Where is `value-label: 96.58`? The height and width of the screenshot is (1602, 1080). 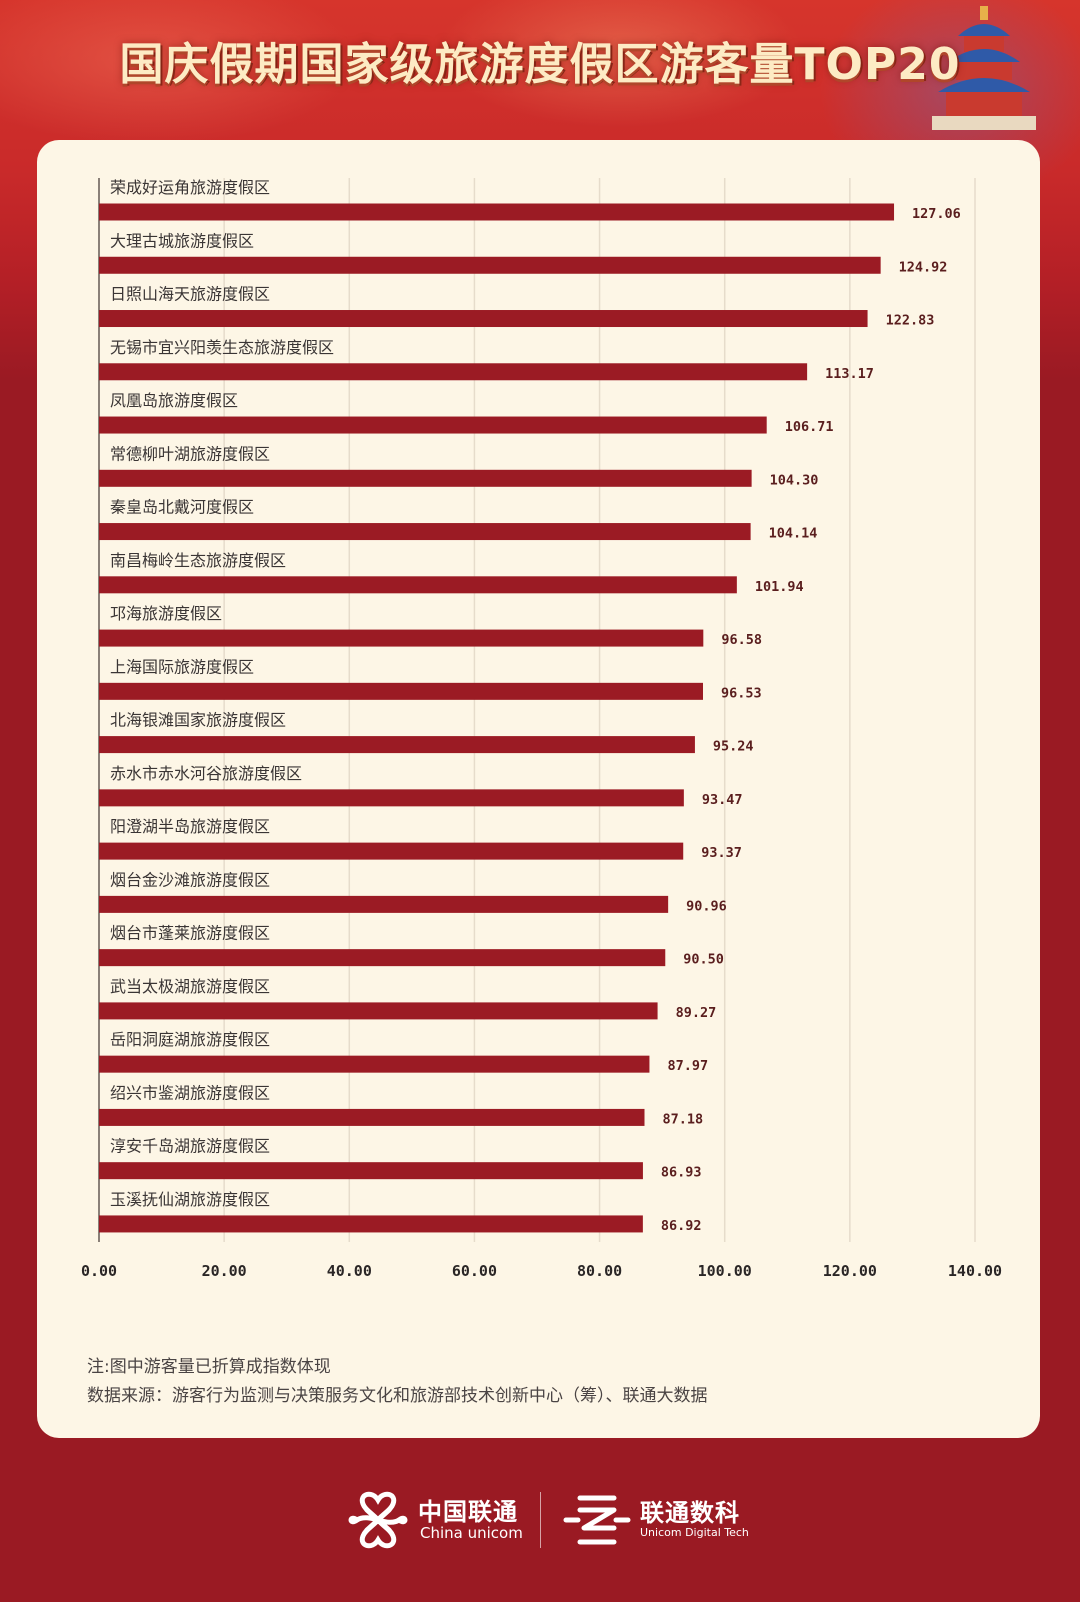 value-label: 96.58 is located at coordinates (741, 640).